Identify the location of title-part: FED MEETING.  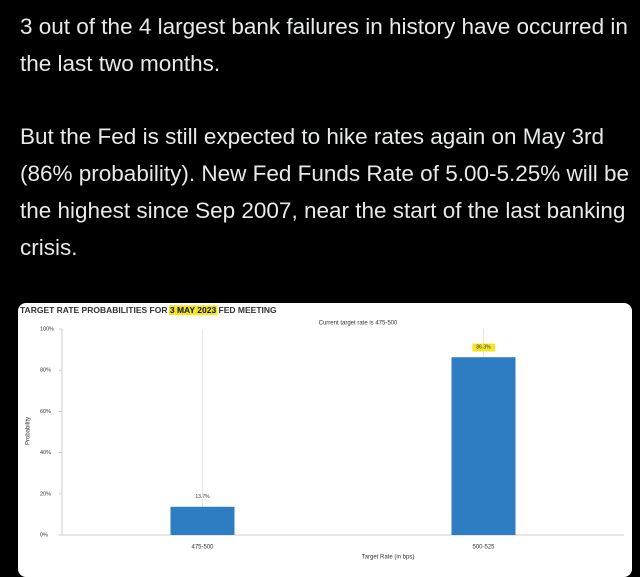
(246, 310).